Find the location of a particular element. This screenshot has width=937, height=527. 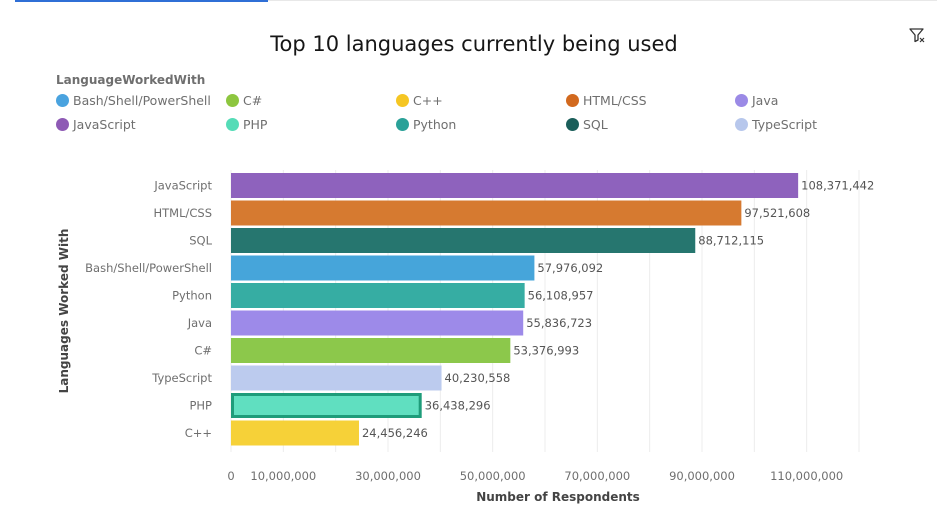

data-label: 108,371,442 is located at coordinates (837, 186).